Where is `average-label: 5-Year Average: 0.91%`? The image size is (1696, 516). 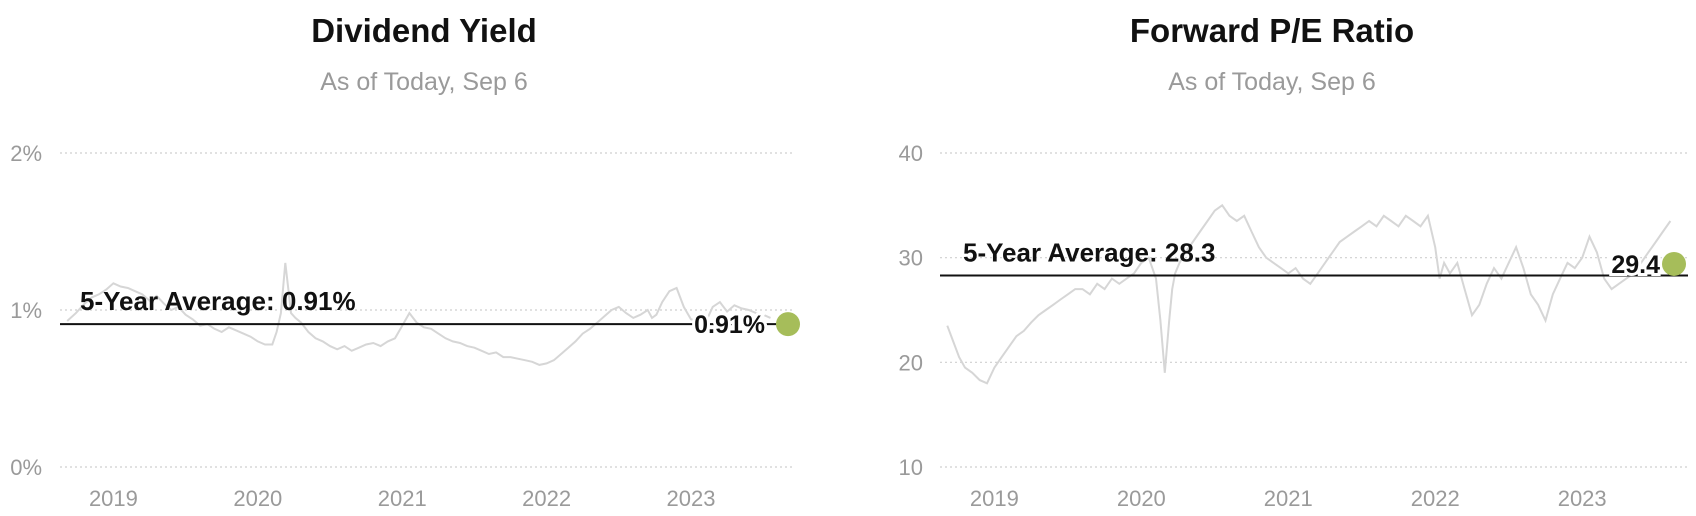 average-label: 5-Year Average: 0.91% is located at coordinates (218, 301).